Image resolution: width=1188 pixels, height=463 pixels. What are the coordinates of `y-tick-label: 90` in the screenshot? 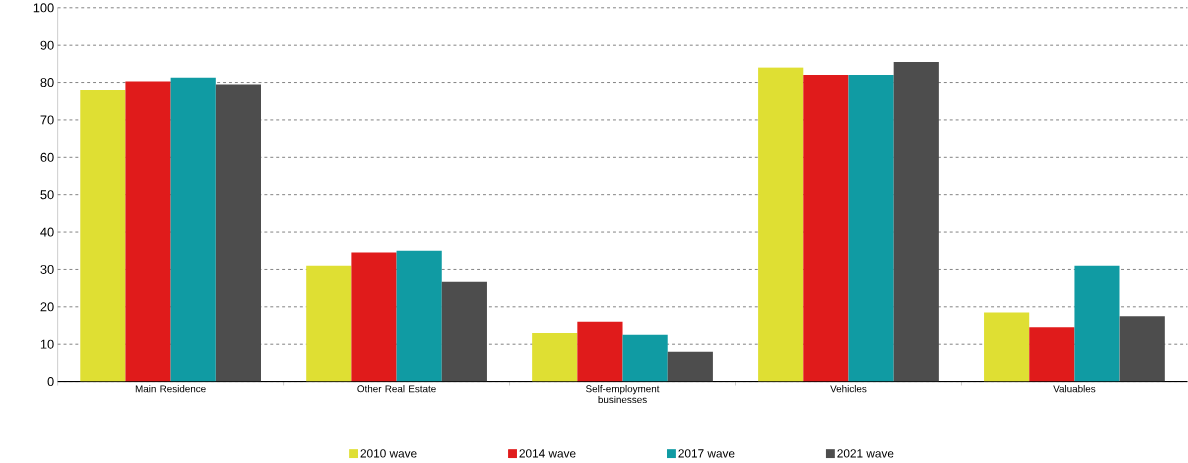 It's located at (47, 45).